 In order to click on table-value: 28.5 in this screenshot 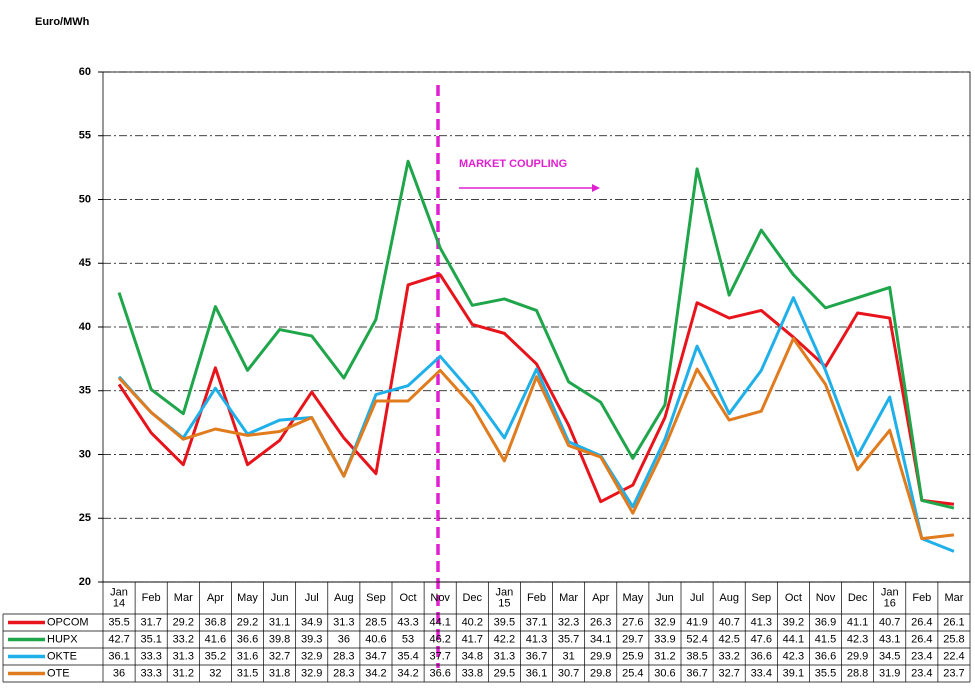, I will do `click(375, 622)`.